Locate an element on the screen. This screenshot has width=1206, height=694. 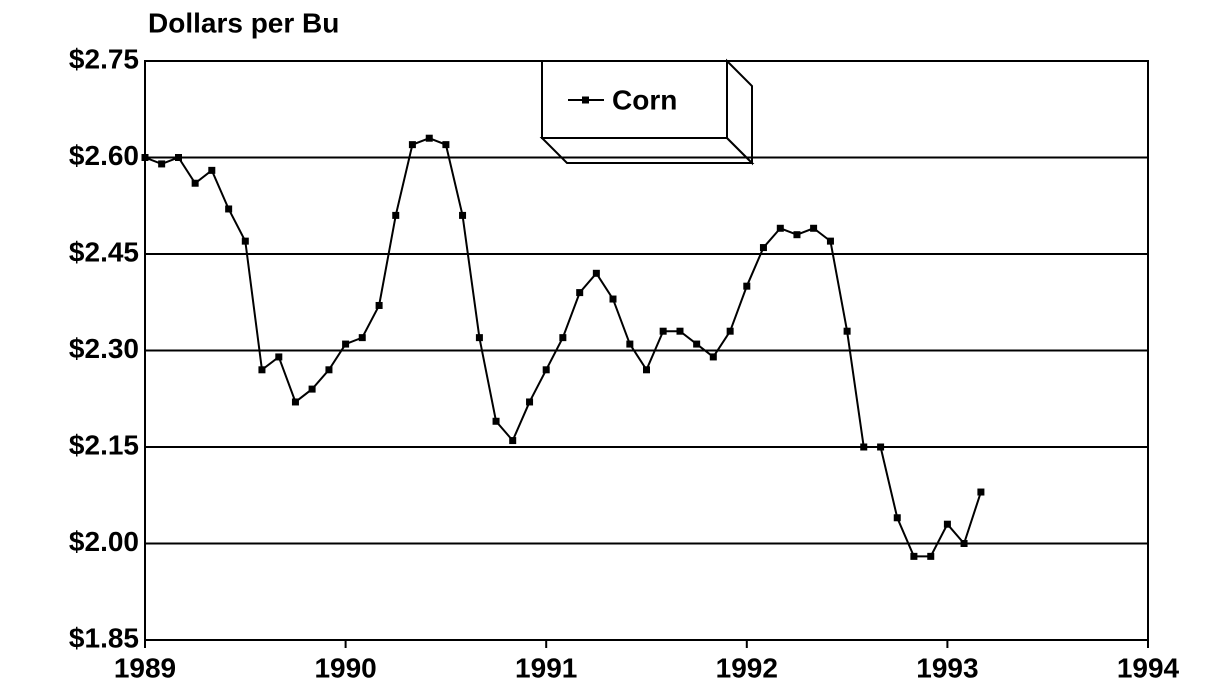
legend-shadow-bottom is located at coordinates (647, 150).